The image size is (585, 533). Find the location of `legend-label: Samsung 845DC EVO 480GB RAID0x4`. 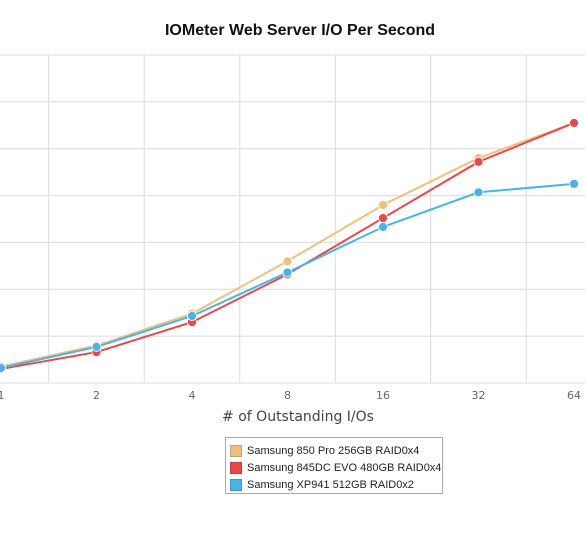

legend-label: Samsung 845DC EVO 480GB RAID0x4 is located at coordinates (344, 467).